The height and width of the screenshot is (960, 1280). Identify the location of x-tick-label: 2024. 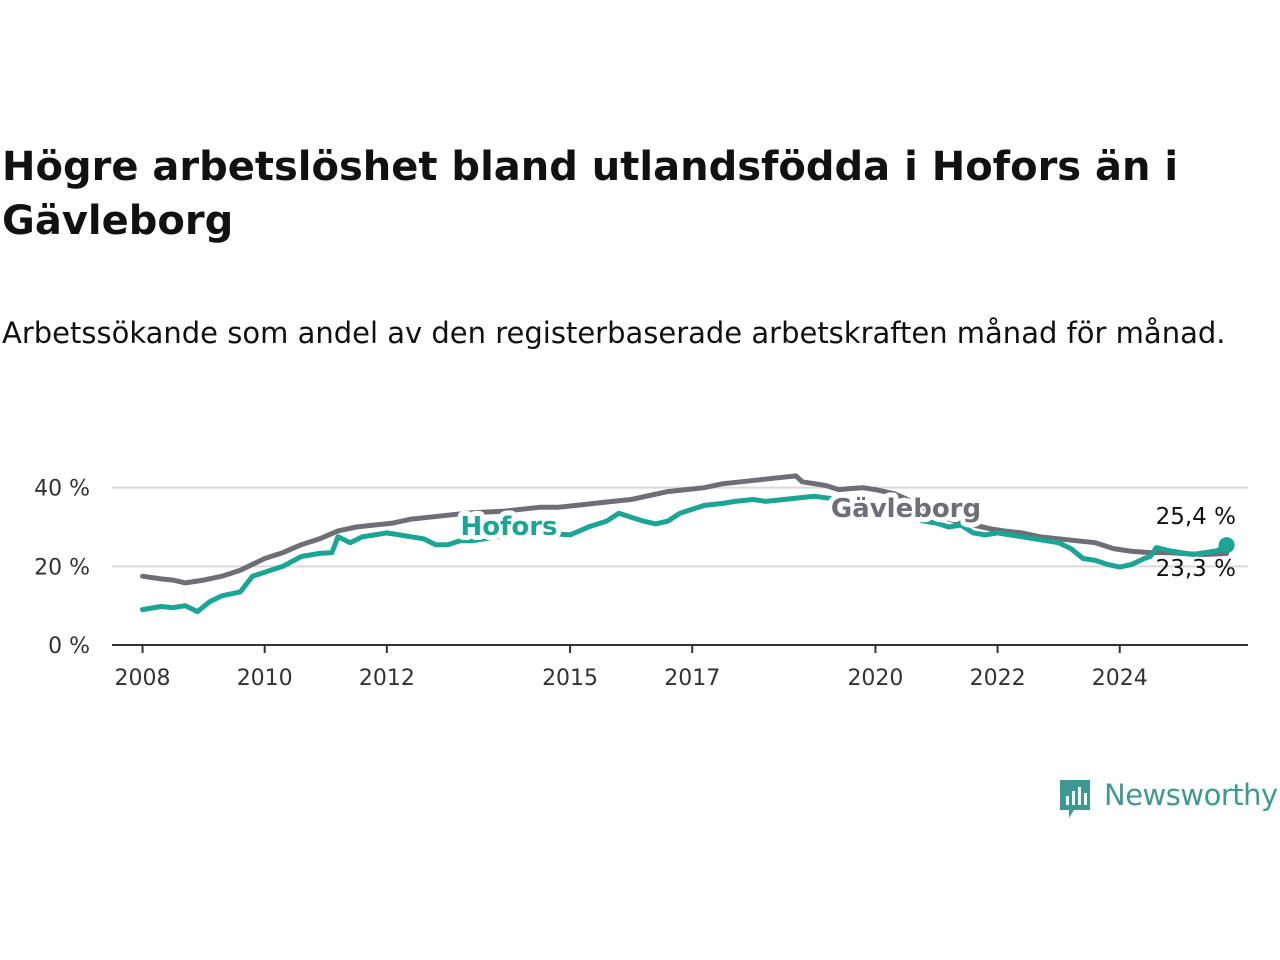
(1120, 678).